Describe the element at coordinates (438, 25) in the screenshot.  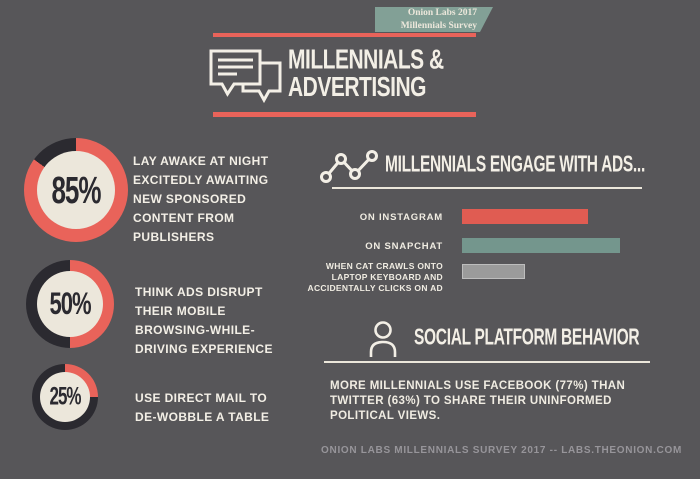
I see `badge-line-2: Millennials Survey` at that location.